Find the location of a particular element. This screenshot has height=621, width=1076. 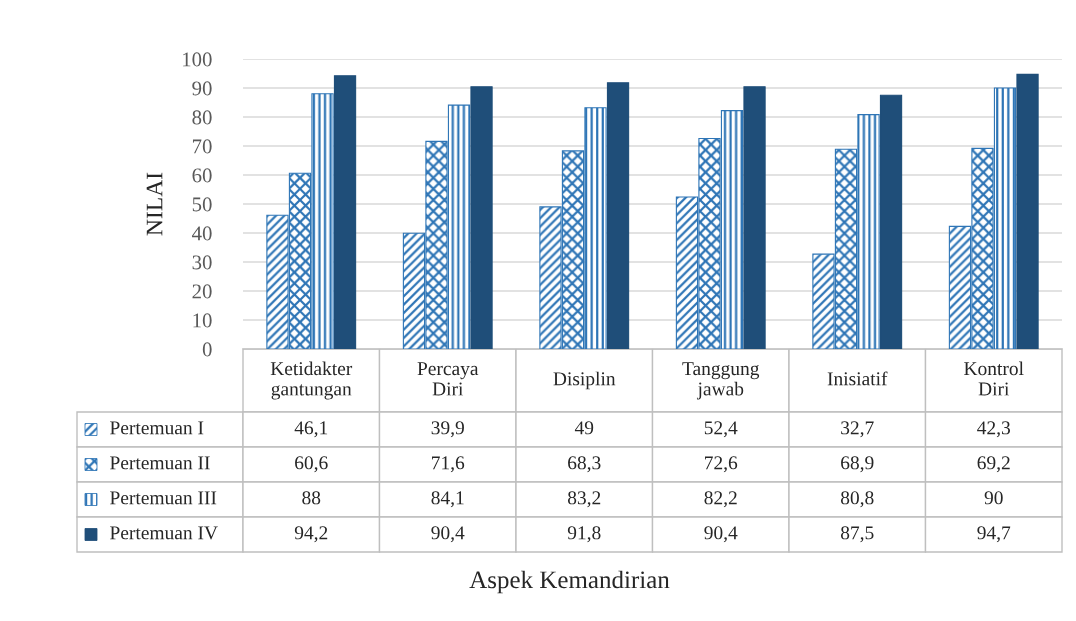

text: 82,2 is located at coordinates (720, 499).